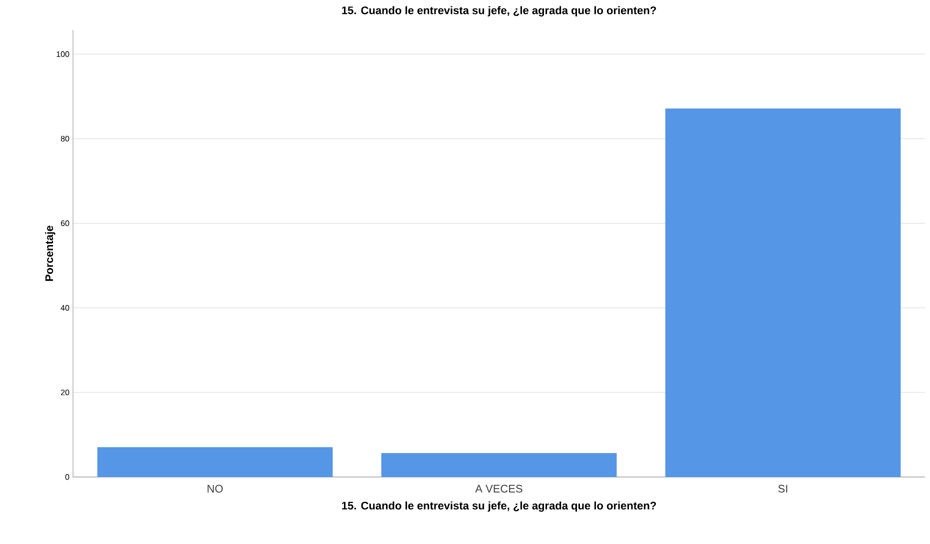 Image resolution: width=930 pixels, height=544 pixels. I want to click on x-tick-label: SI, so click(783, 488).